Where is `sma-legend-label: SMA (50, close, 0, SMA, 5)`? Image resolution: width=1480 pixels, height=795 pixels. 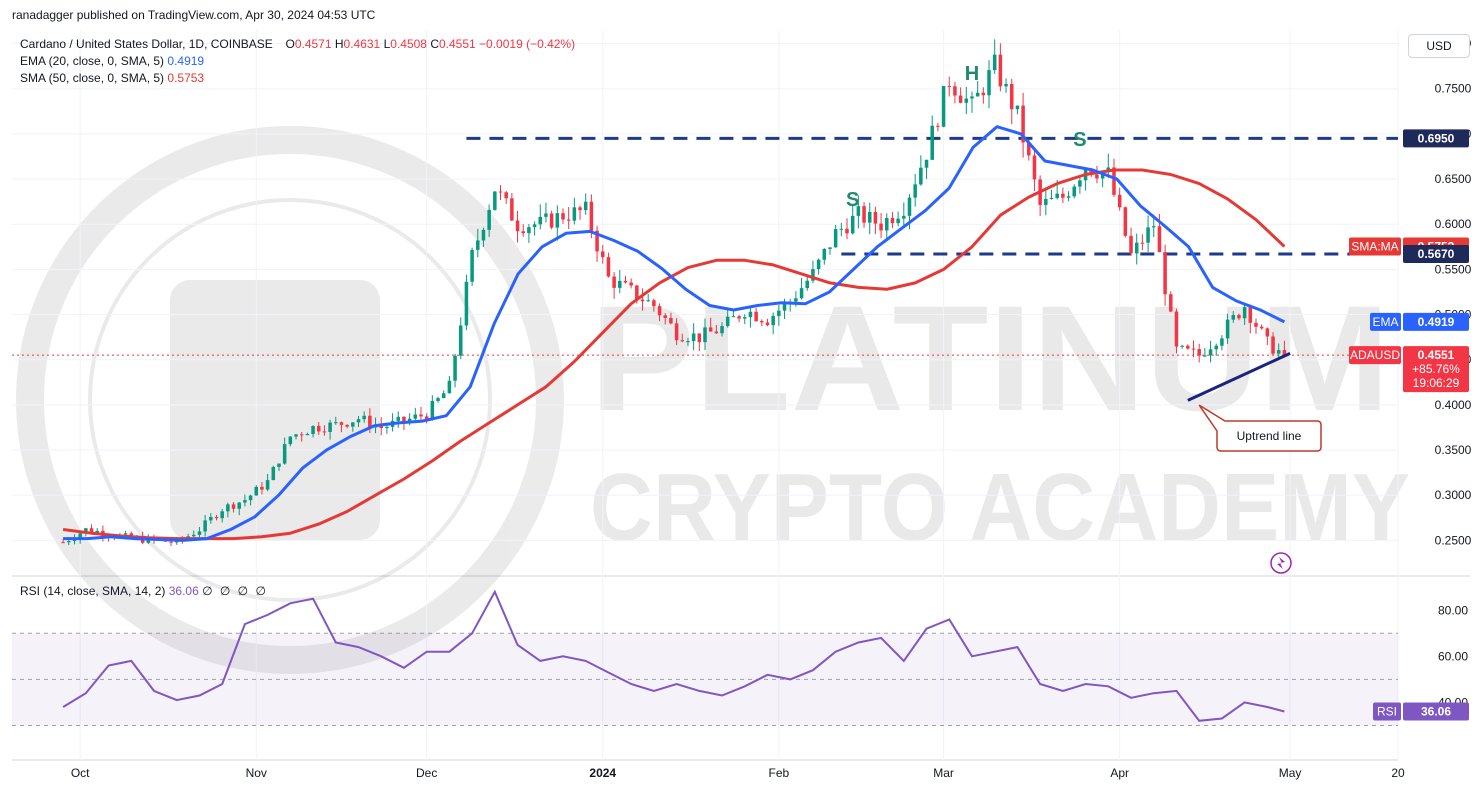
sma-legend-label: SMA (50, close, 0, SMA, 5) is located at coordinates (92, 78).